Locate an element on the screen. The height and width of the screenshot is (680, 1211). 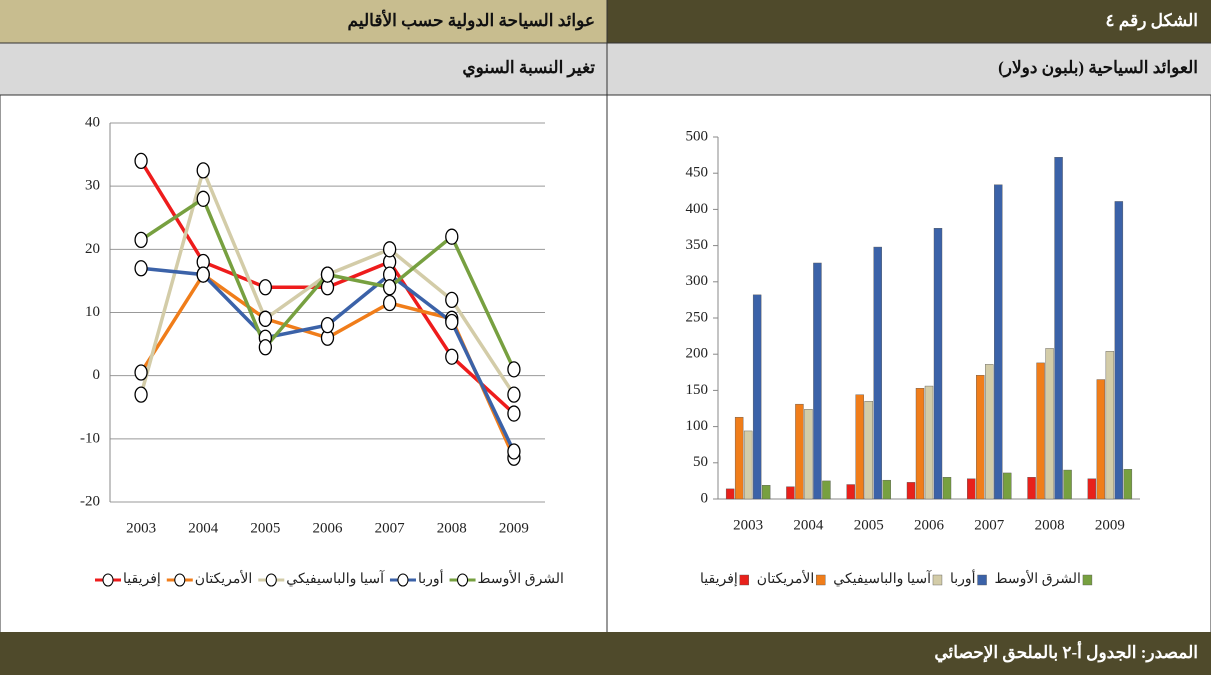
figure-number: الشكل رقم ٤ is located at coordinates (1151, 21).